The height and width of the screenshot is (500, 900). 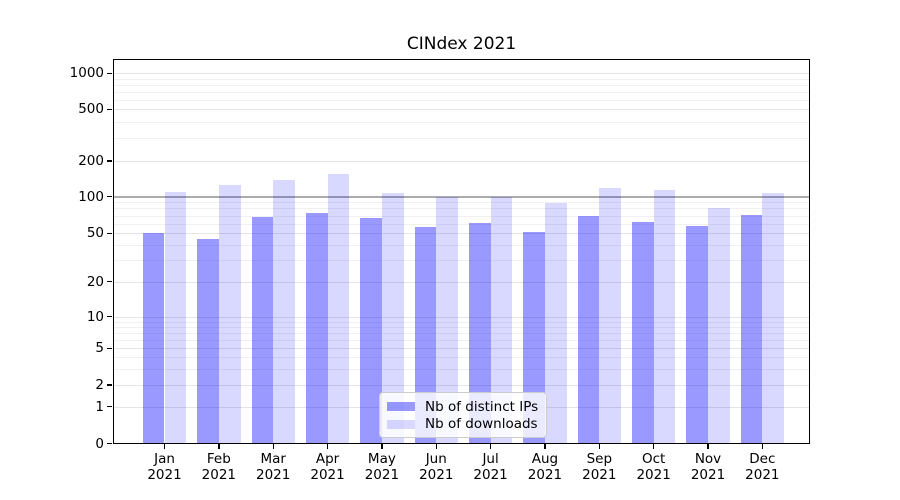 What do you see at coordinates (599, 467) in the screenshot?
I see `x-tick-label: Sep 2021` at bounding box center [599, 467].